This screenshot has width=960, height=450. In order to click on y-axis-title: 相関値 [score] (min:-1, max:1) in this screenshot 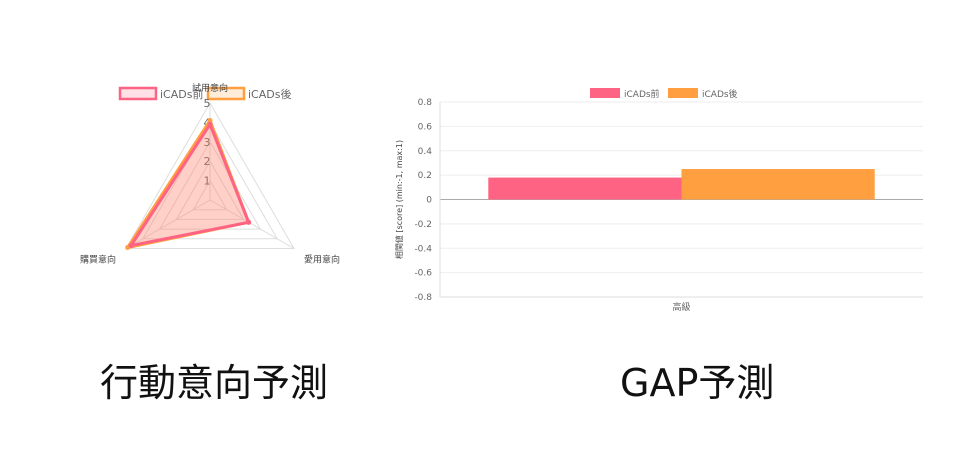, I will do `click(399, 199)`.